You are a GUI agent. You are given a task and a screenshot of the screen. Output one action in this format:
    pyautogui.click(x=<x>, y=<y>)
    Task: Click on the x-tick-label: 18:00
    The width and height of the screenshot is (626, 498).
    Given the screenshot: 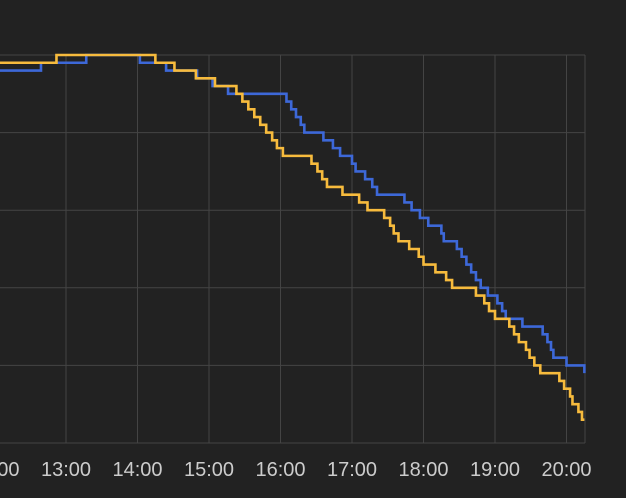 What is the action you would take?
    pyautogui.click(x=423, y=470)
    